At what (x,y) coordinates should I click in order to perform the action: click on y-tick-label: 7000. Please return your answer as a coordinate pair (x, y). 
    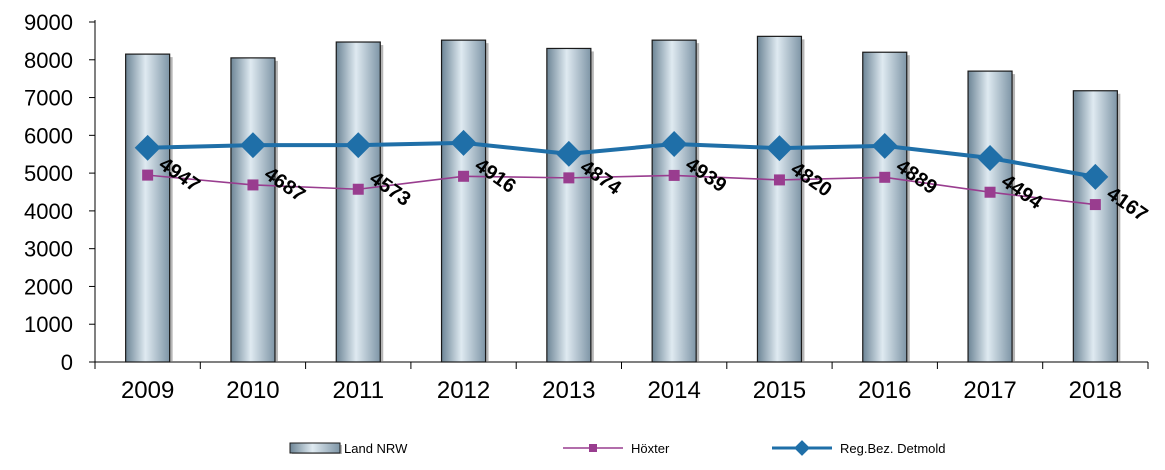
    Looking at the image, I should click on (48, 98).